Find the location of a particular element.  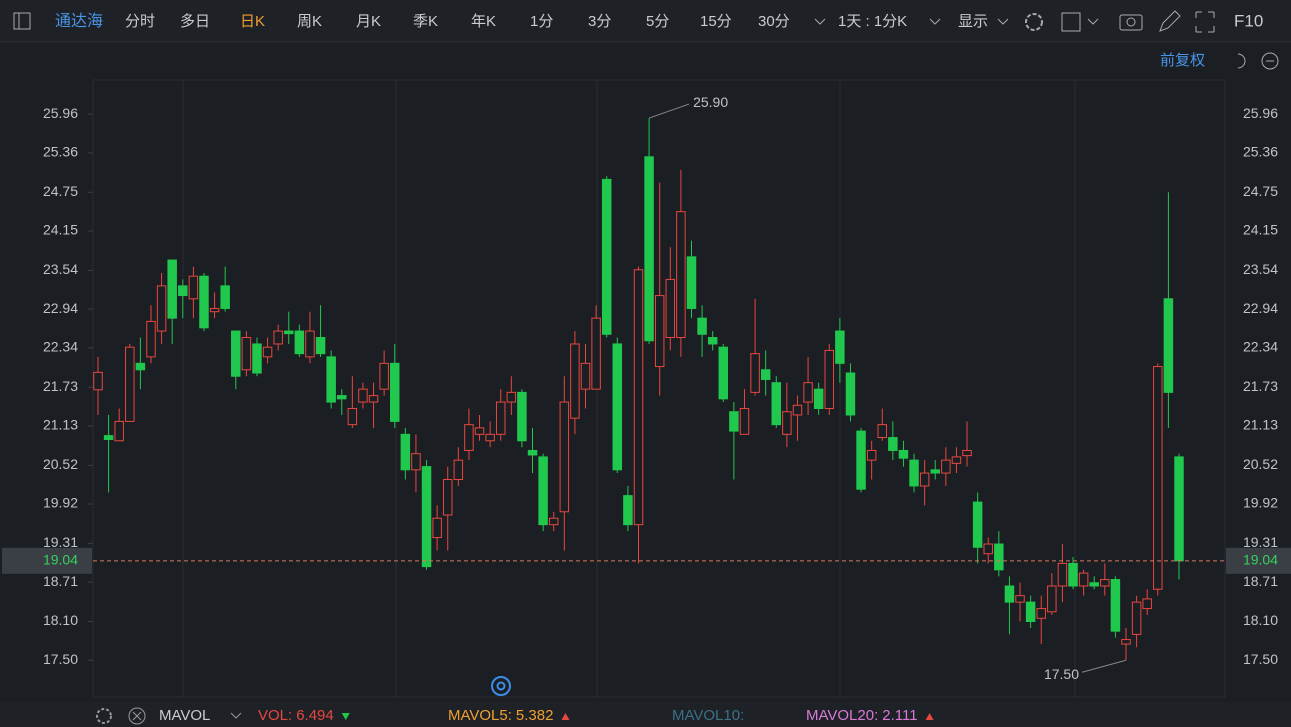

period-tab: 1分 is located at coordinates (541, 21).